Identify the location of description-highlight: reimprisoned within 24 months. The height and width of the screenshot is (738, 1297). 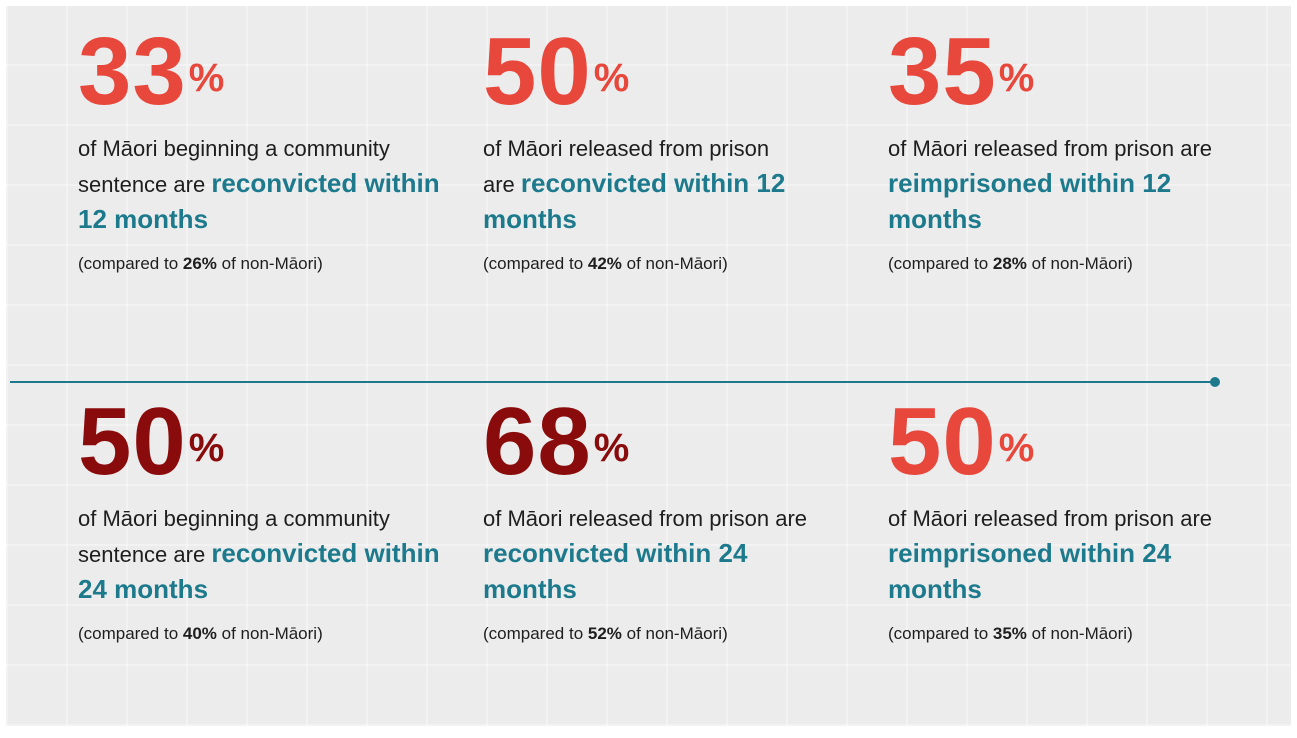
(1030, 571).